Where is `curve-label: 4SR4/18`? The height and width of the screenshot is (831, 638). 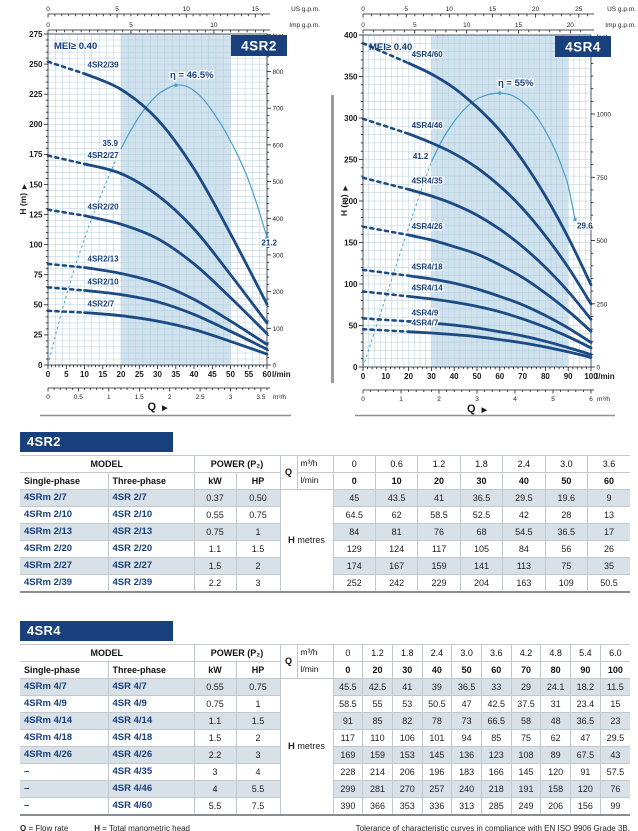
curve-label: 4SR4/18 is located at coordinates (428, 267).